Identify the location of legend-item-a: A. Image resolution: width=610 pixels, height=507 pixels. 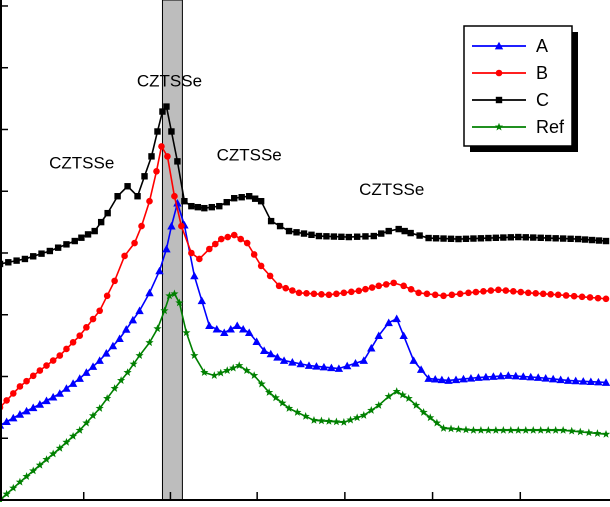
(510, 46).